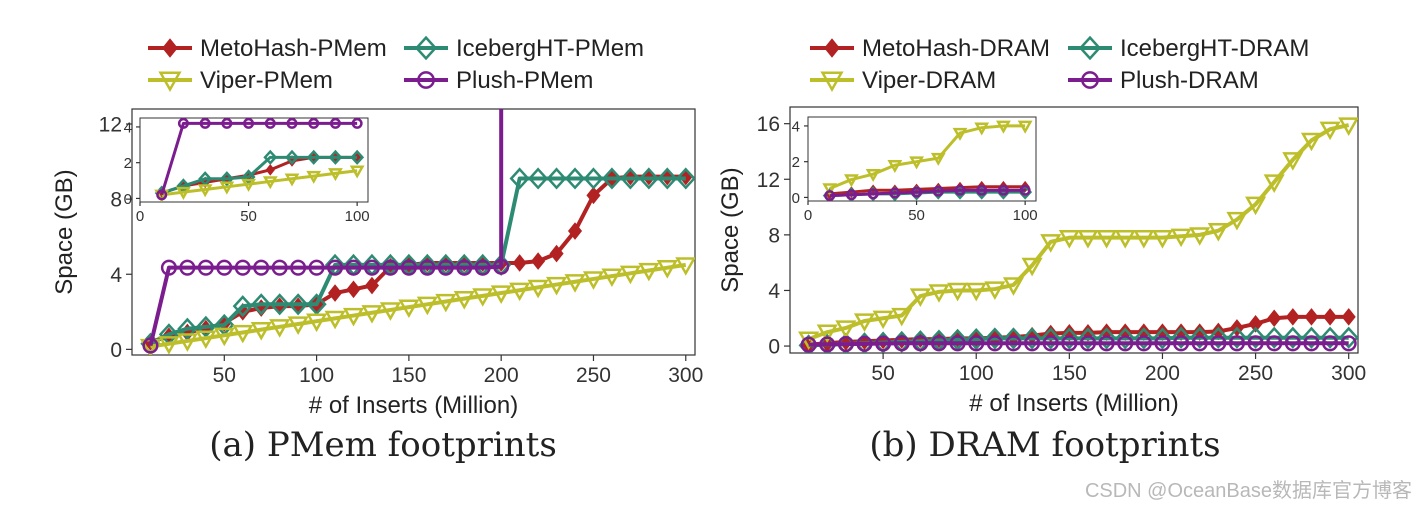 Image resolution: width=1418 pixels, height=512 pixels. What do you see at coordinates (116, 275) in the screenshot?
I see `y-tick-label: 4` at bounding box center [116, 275].